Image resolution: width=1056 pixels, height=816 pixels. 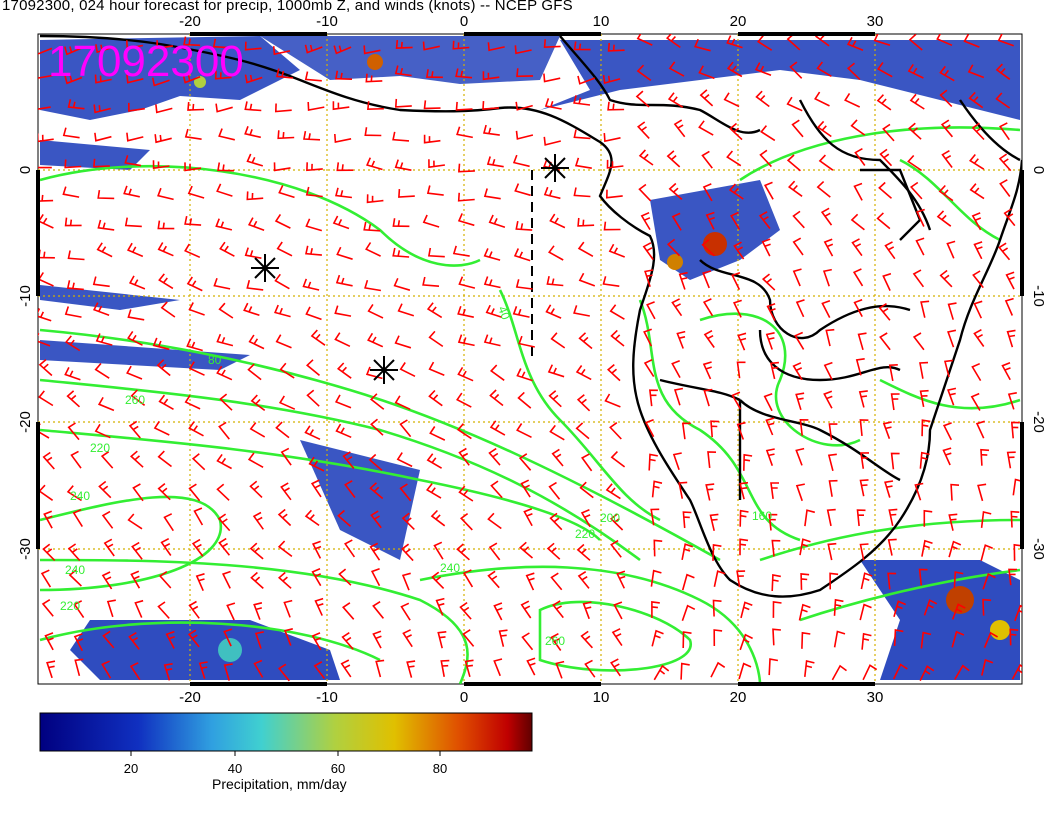 What do you see at coordinates (555, 641) in the screenshot?
I see `contour-label: 260` at bounding box center [555, 641].